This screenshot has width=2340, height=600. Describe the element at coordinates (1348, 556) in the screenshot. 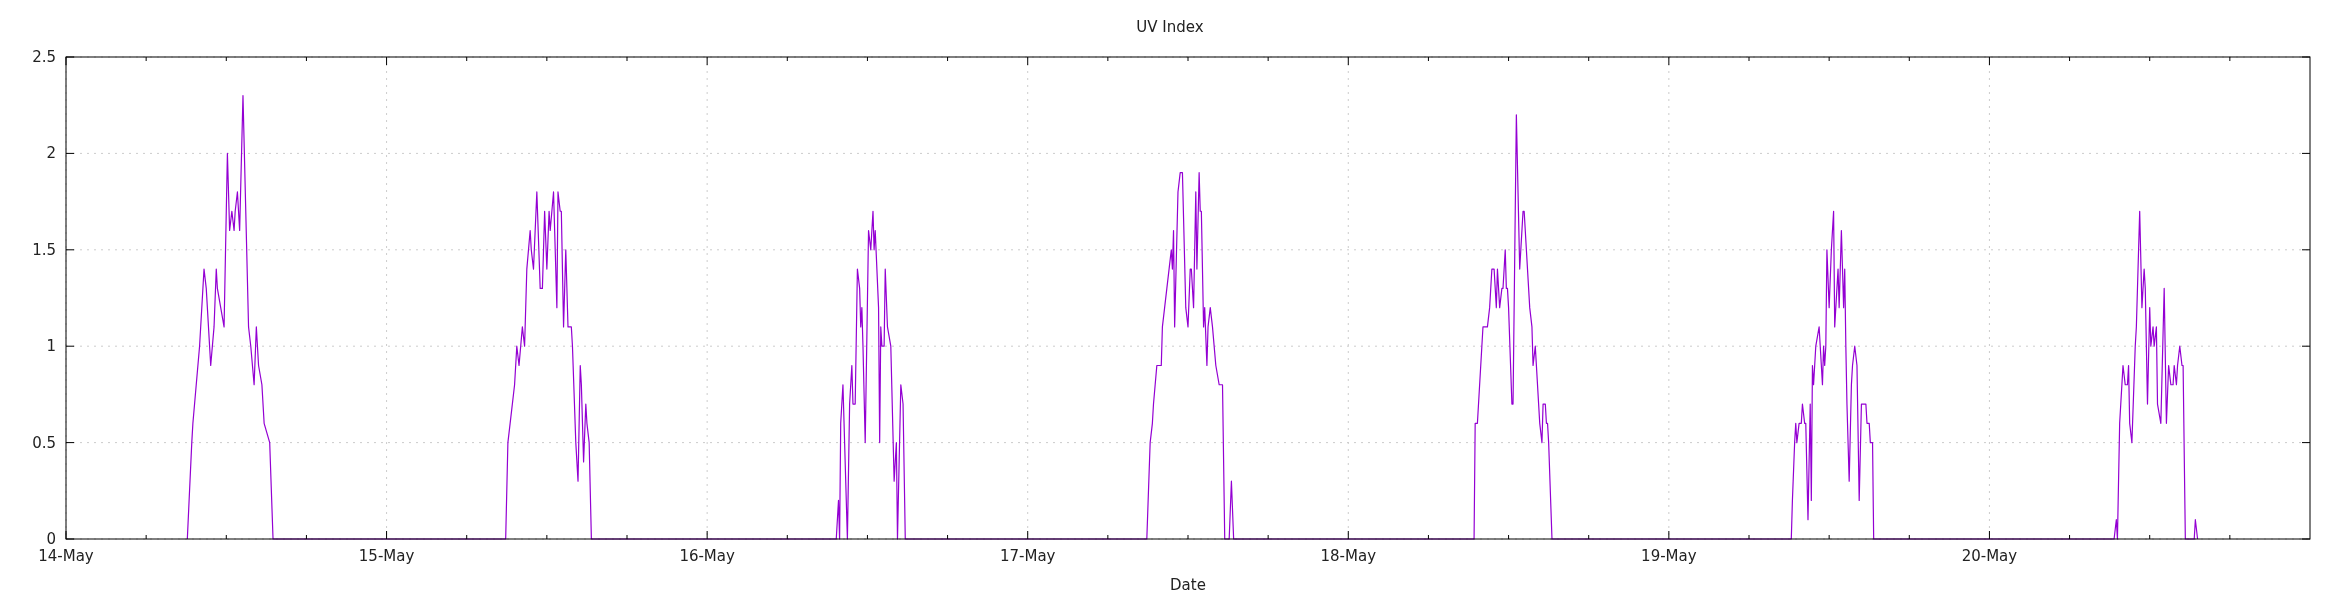

I see `x-tick-label: 18-May` at that location.